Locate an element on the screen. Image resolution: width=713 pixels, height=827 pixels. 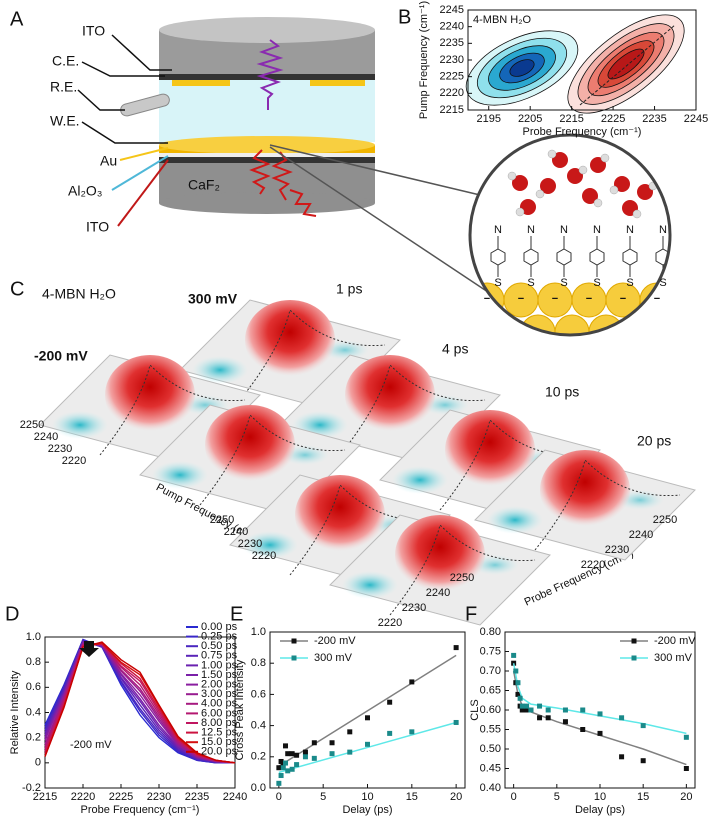
zoom-circle is located at coordinates (570, 235).